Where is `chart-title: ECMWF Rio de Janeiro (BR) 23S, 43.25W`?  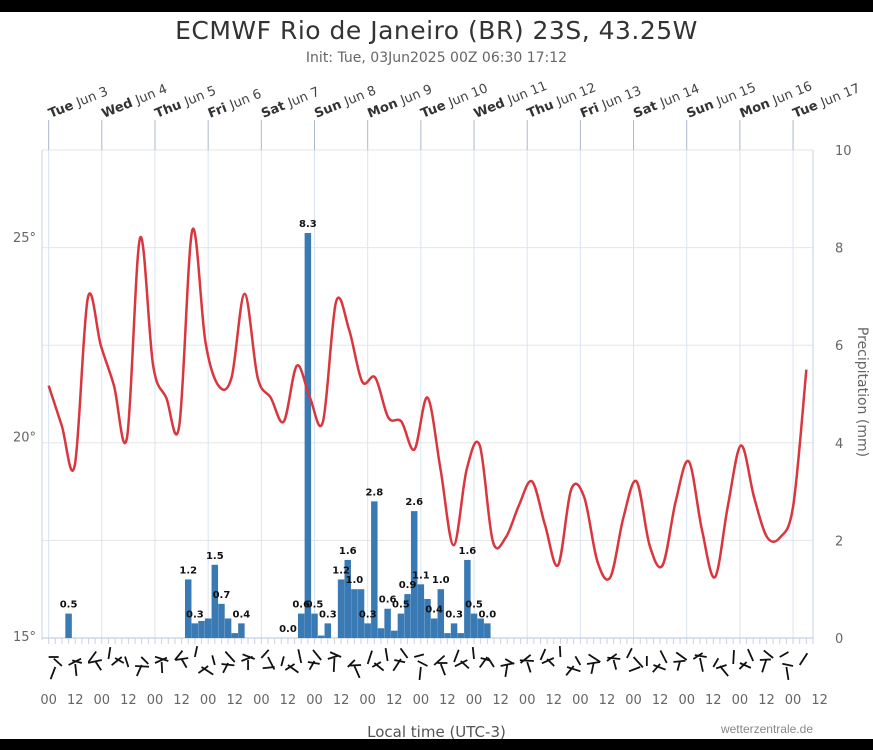
chart-title: ECMWF Rio de Janeiro (BR) 23S, 43.25W is located at coordinates (436, 30).